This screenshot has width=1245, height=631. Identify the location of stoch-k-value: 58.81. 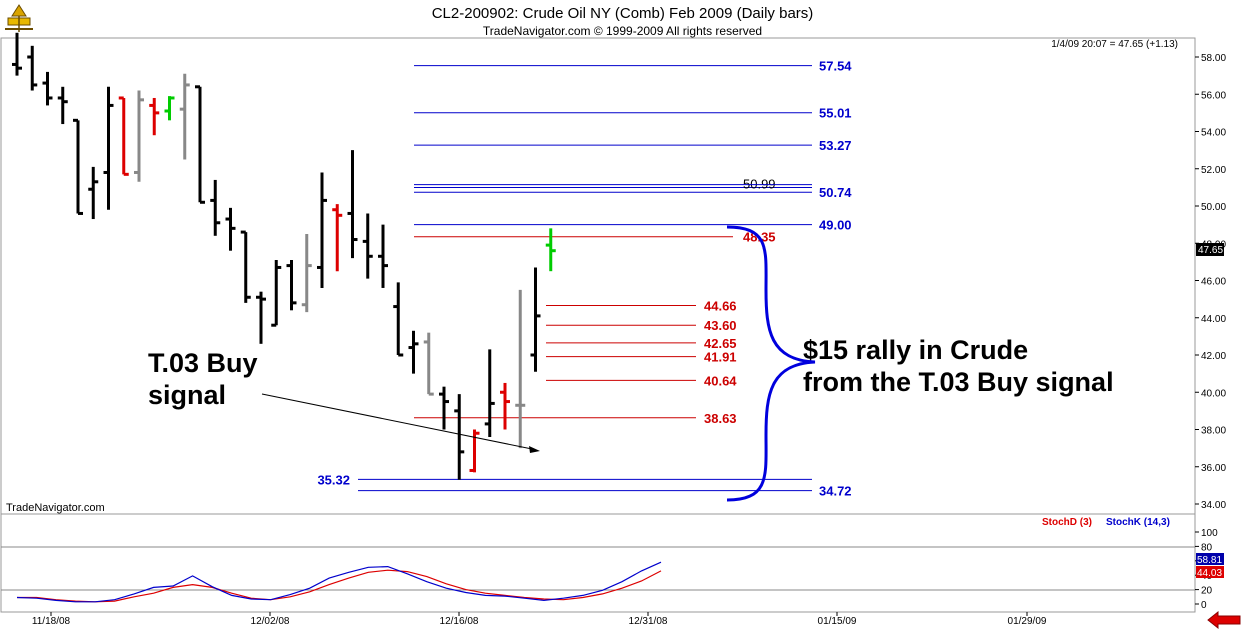
(1209, 560).